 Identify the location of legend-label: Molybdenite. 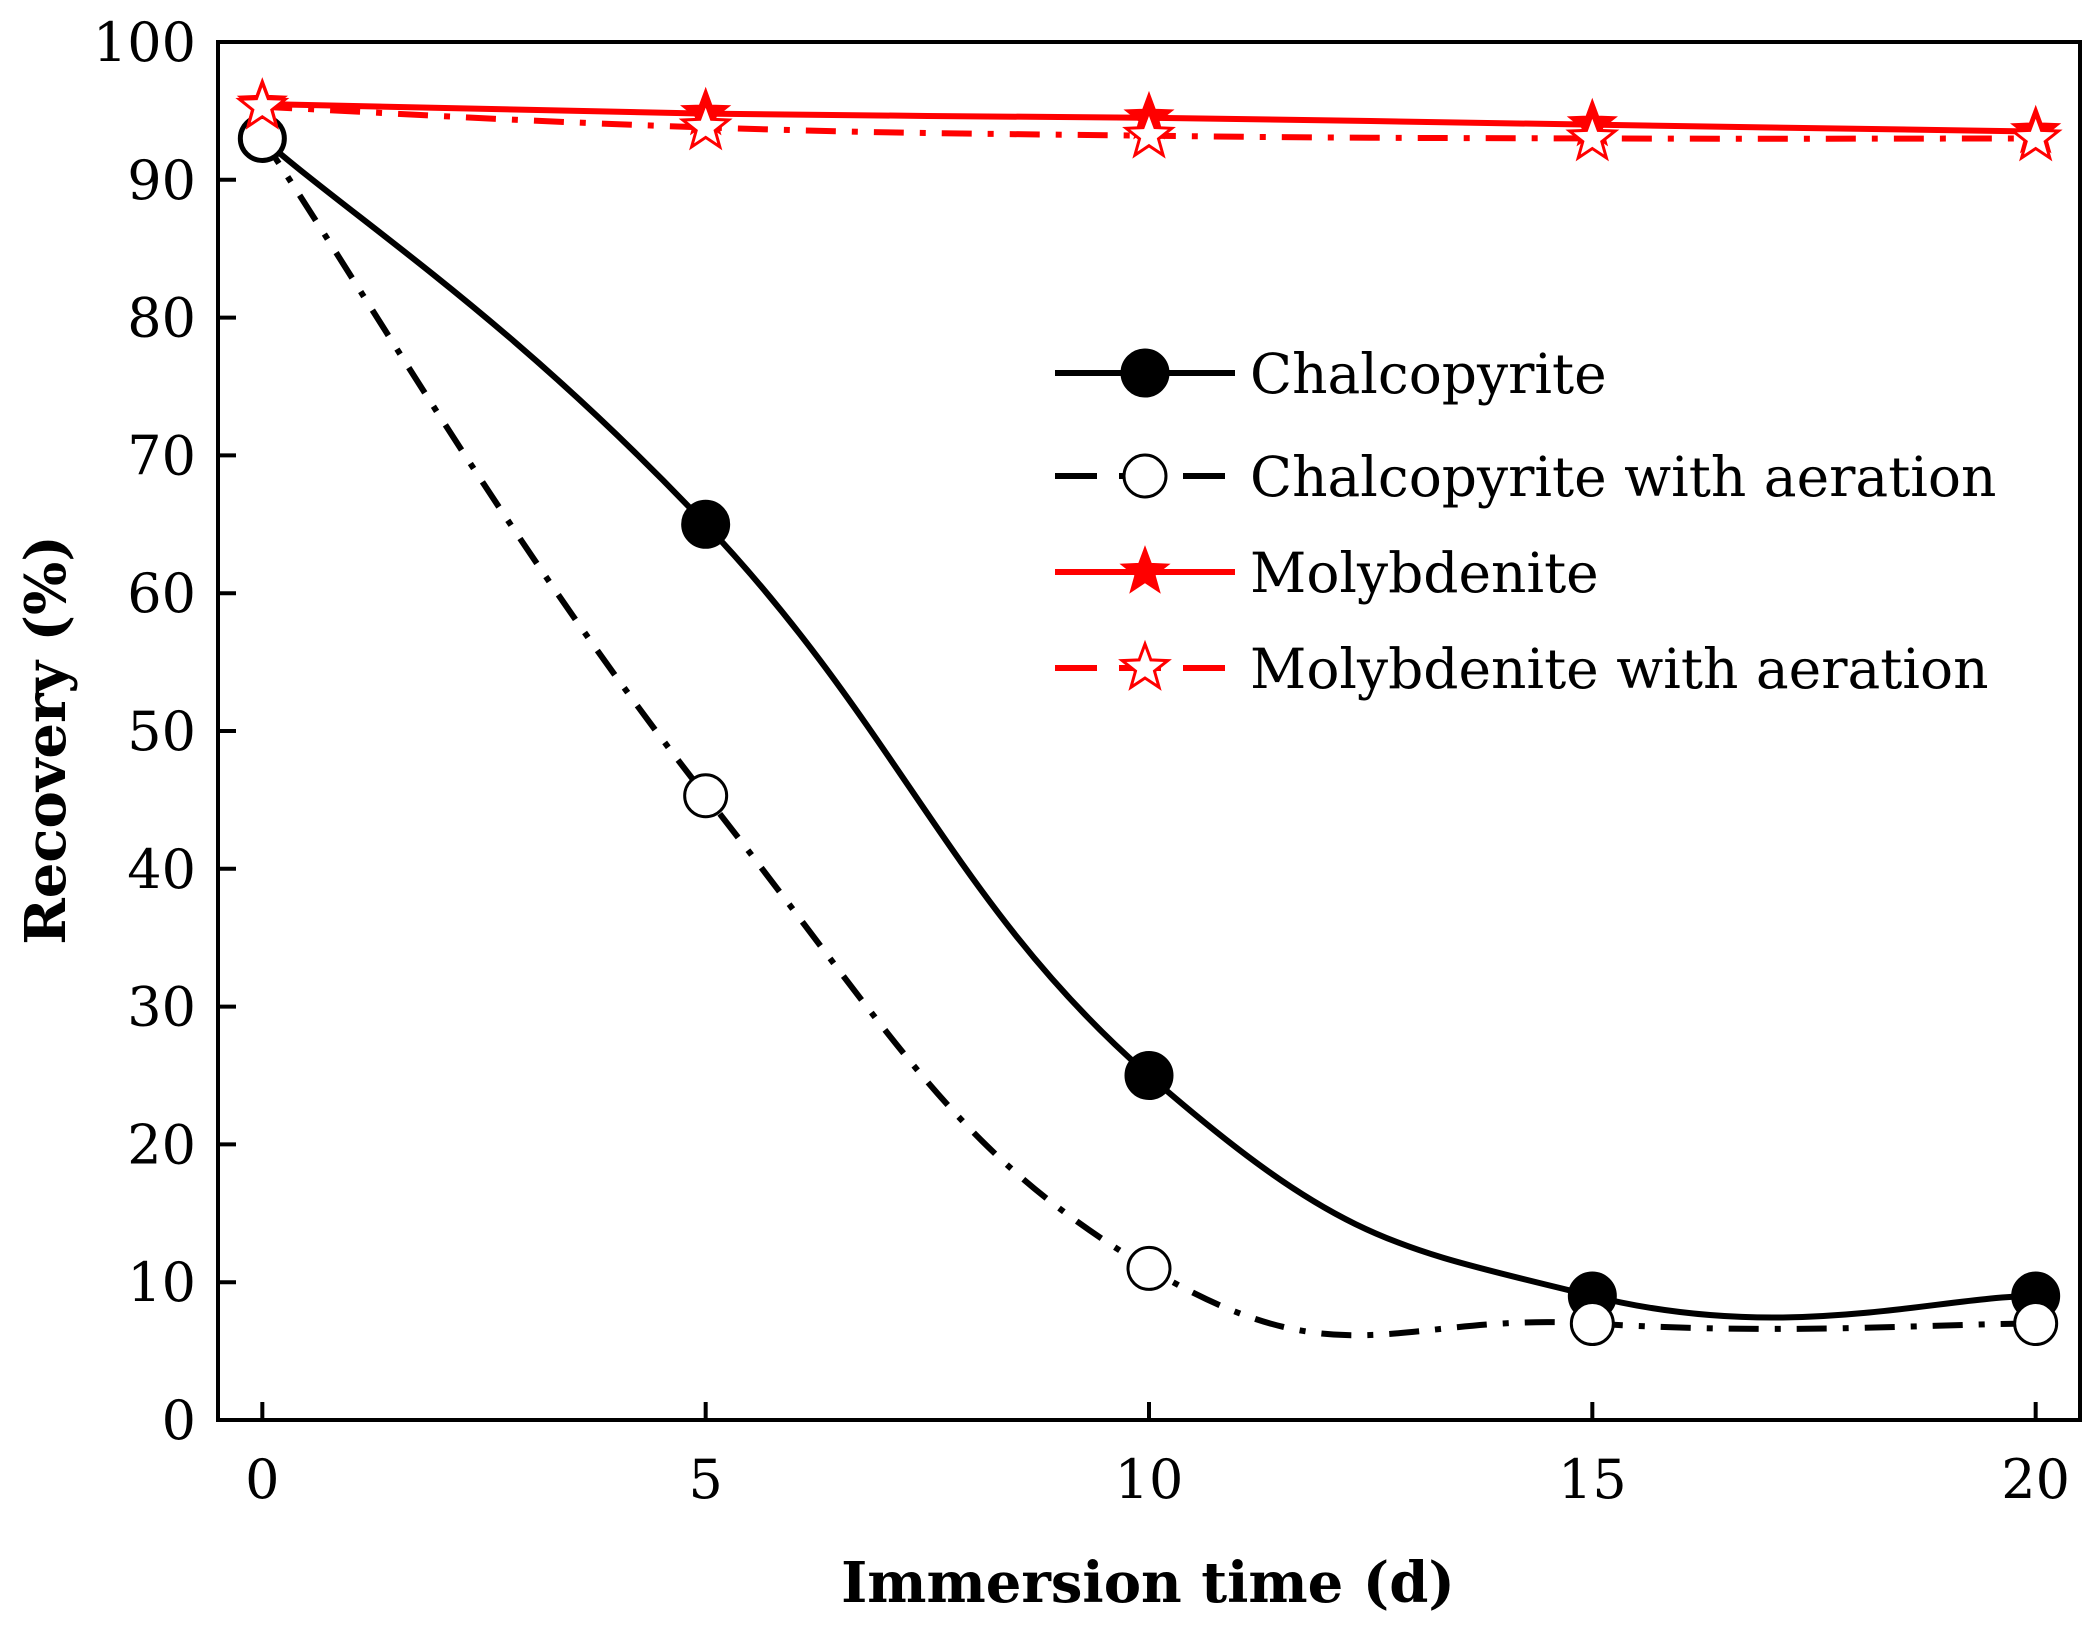
(1424, 573).